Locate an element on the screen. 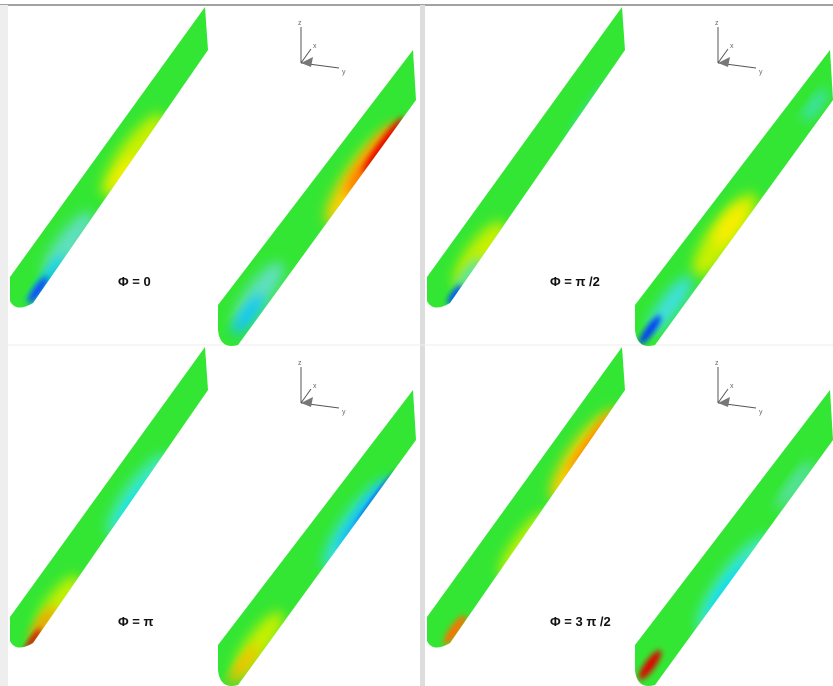 The height and width of the screenshot is (686, 833). left-edge is located at coordinates (4, 345).